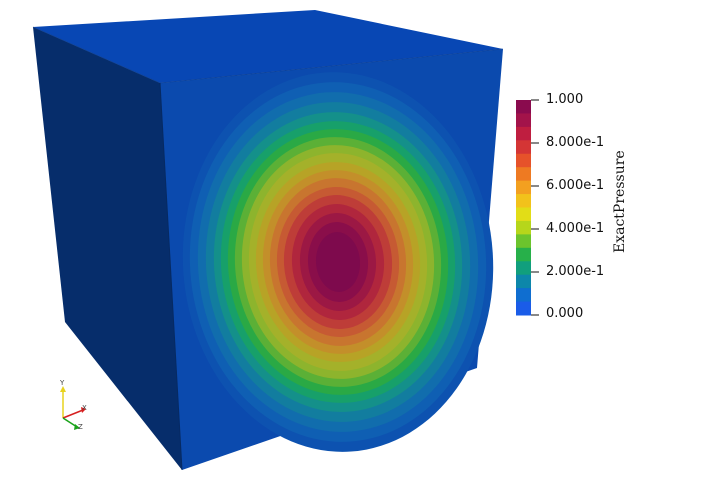 The width and height of the screenshot is (720, 480). I want to click on scalar-bar-tick-label: 0.000, so click(565, 313).